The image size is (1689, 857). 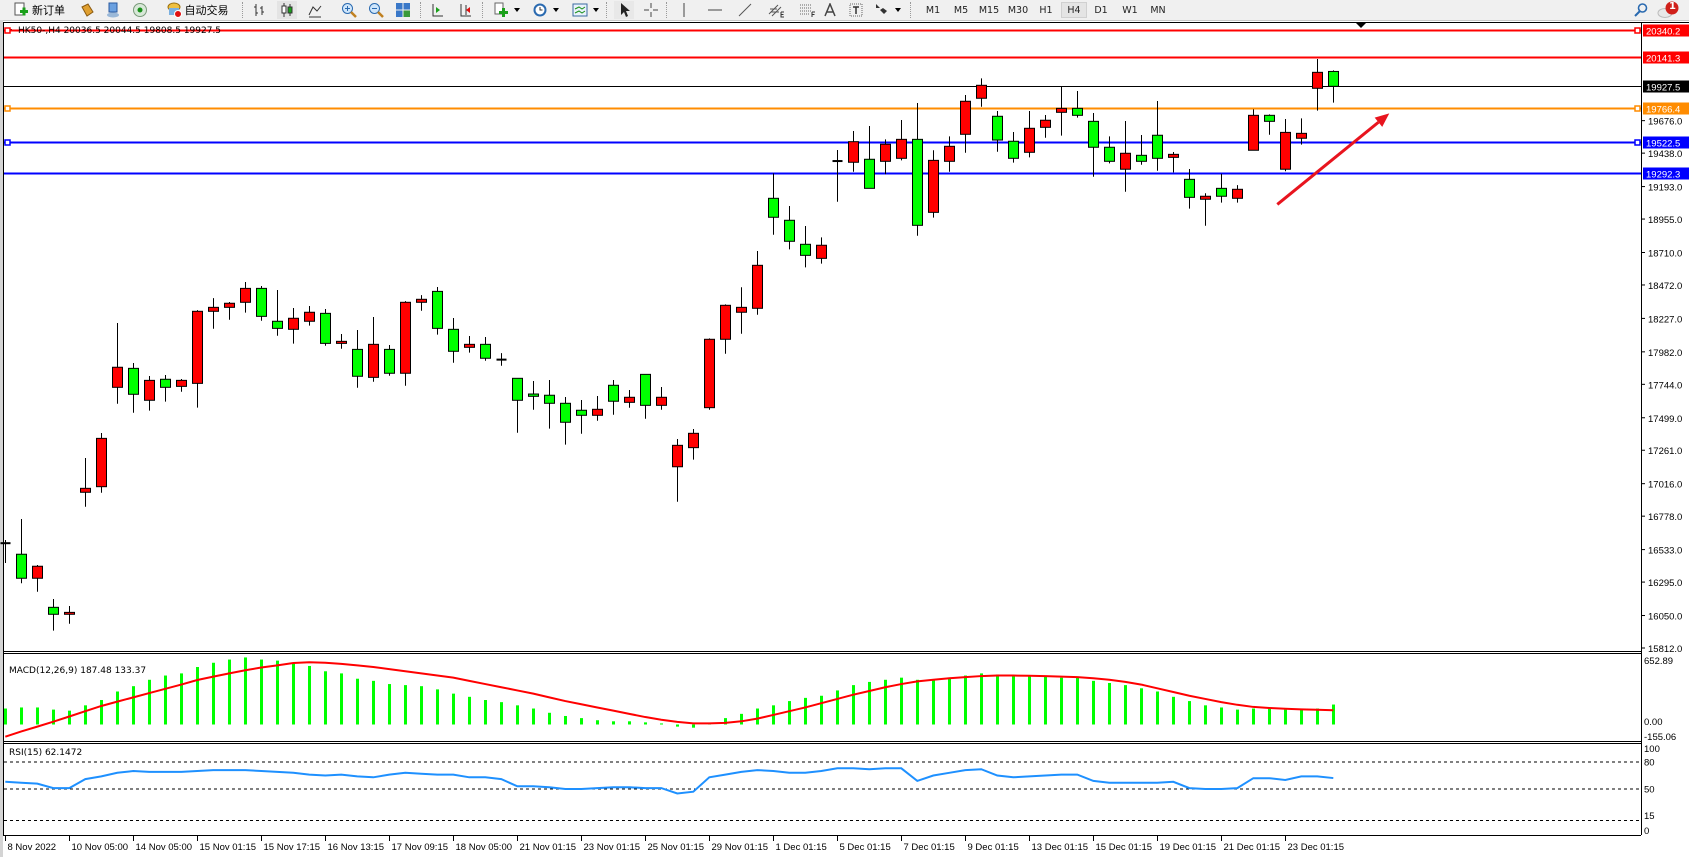 What do you see at coordinates (140, 10) in the screenshot?
I see `signals-icon` at bounding box center [140, 10].